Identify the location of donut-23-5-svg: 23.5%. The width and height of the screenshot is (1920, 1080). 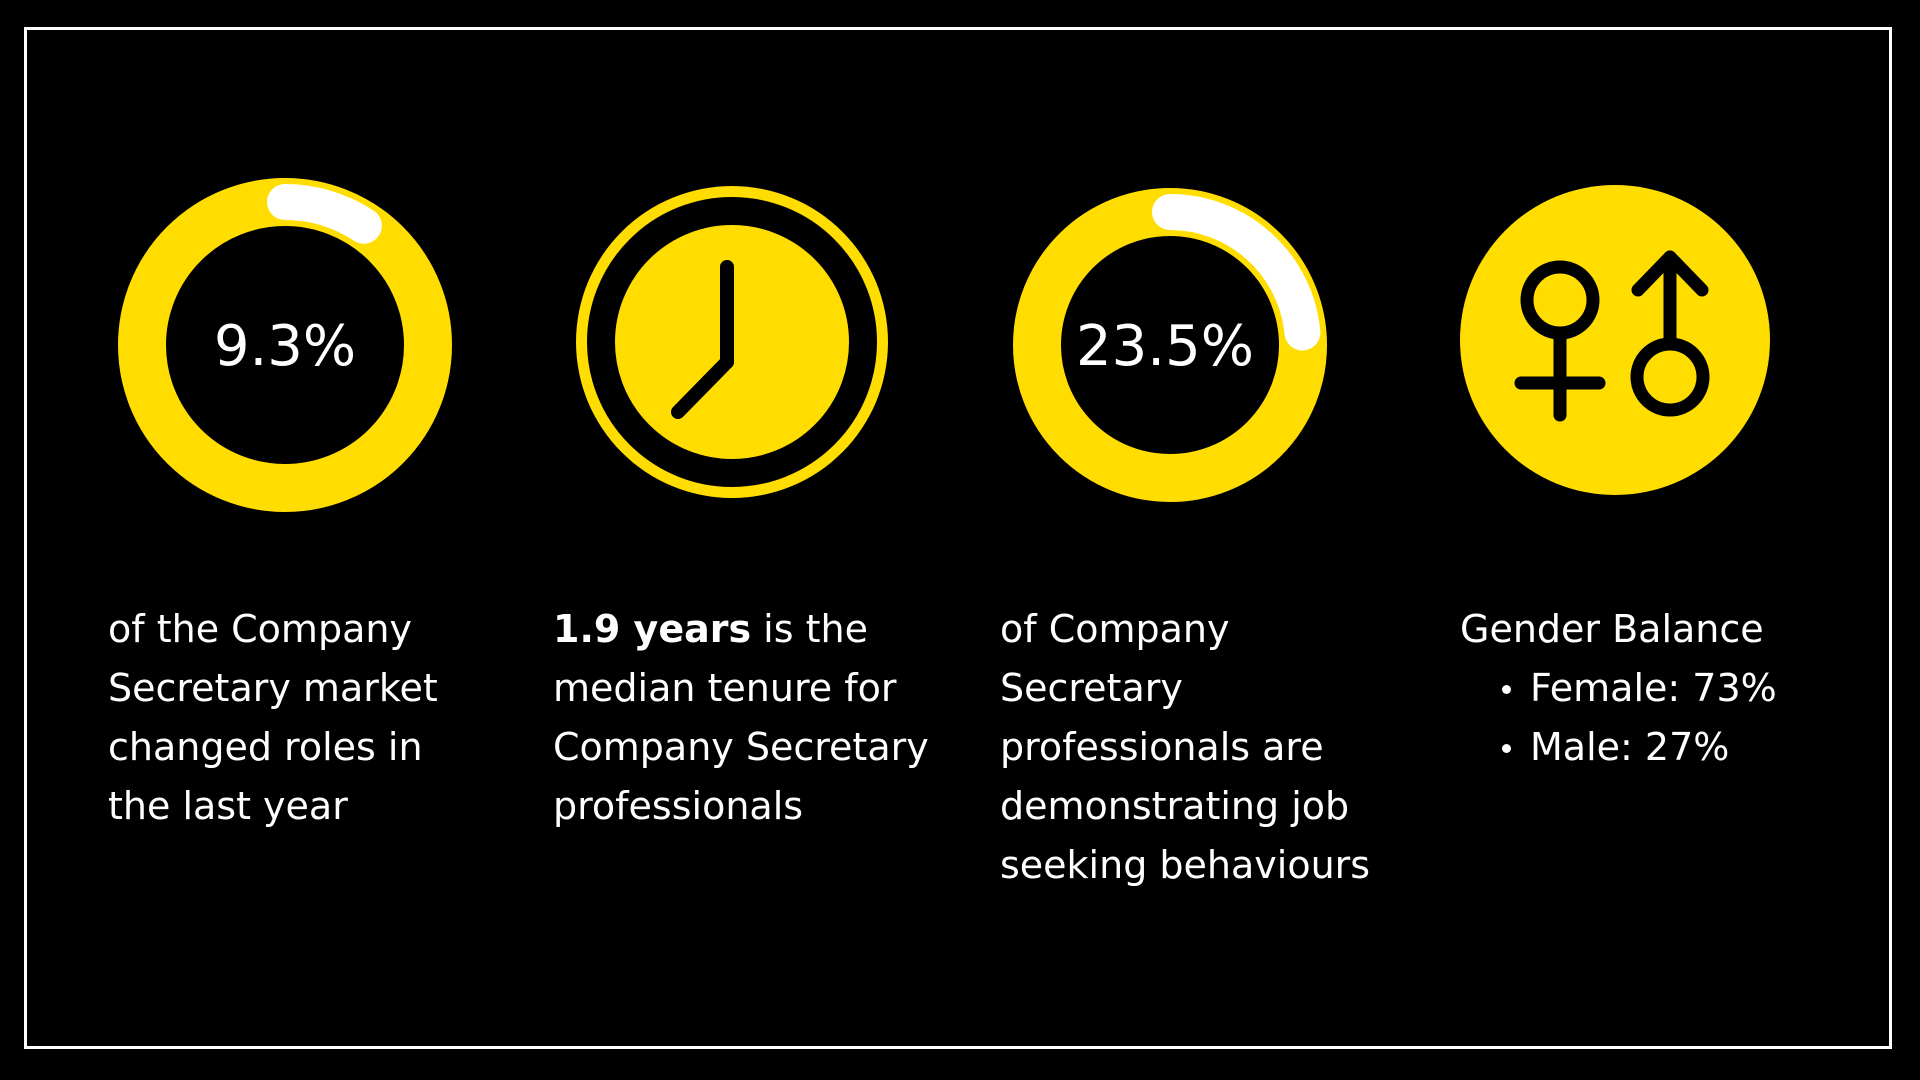
(1170, 345).